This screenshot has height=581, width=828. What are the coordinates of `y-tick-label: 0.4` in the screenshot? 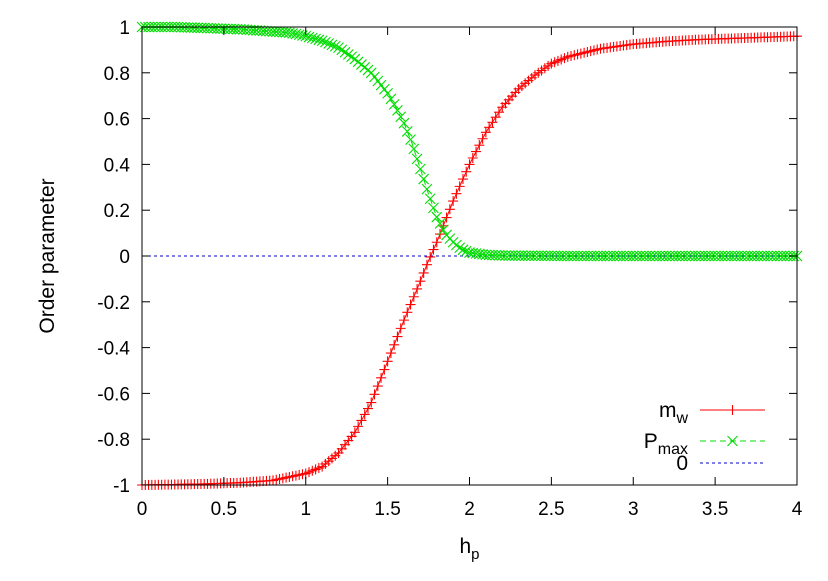 It's located at (117, 165).